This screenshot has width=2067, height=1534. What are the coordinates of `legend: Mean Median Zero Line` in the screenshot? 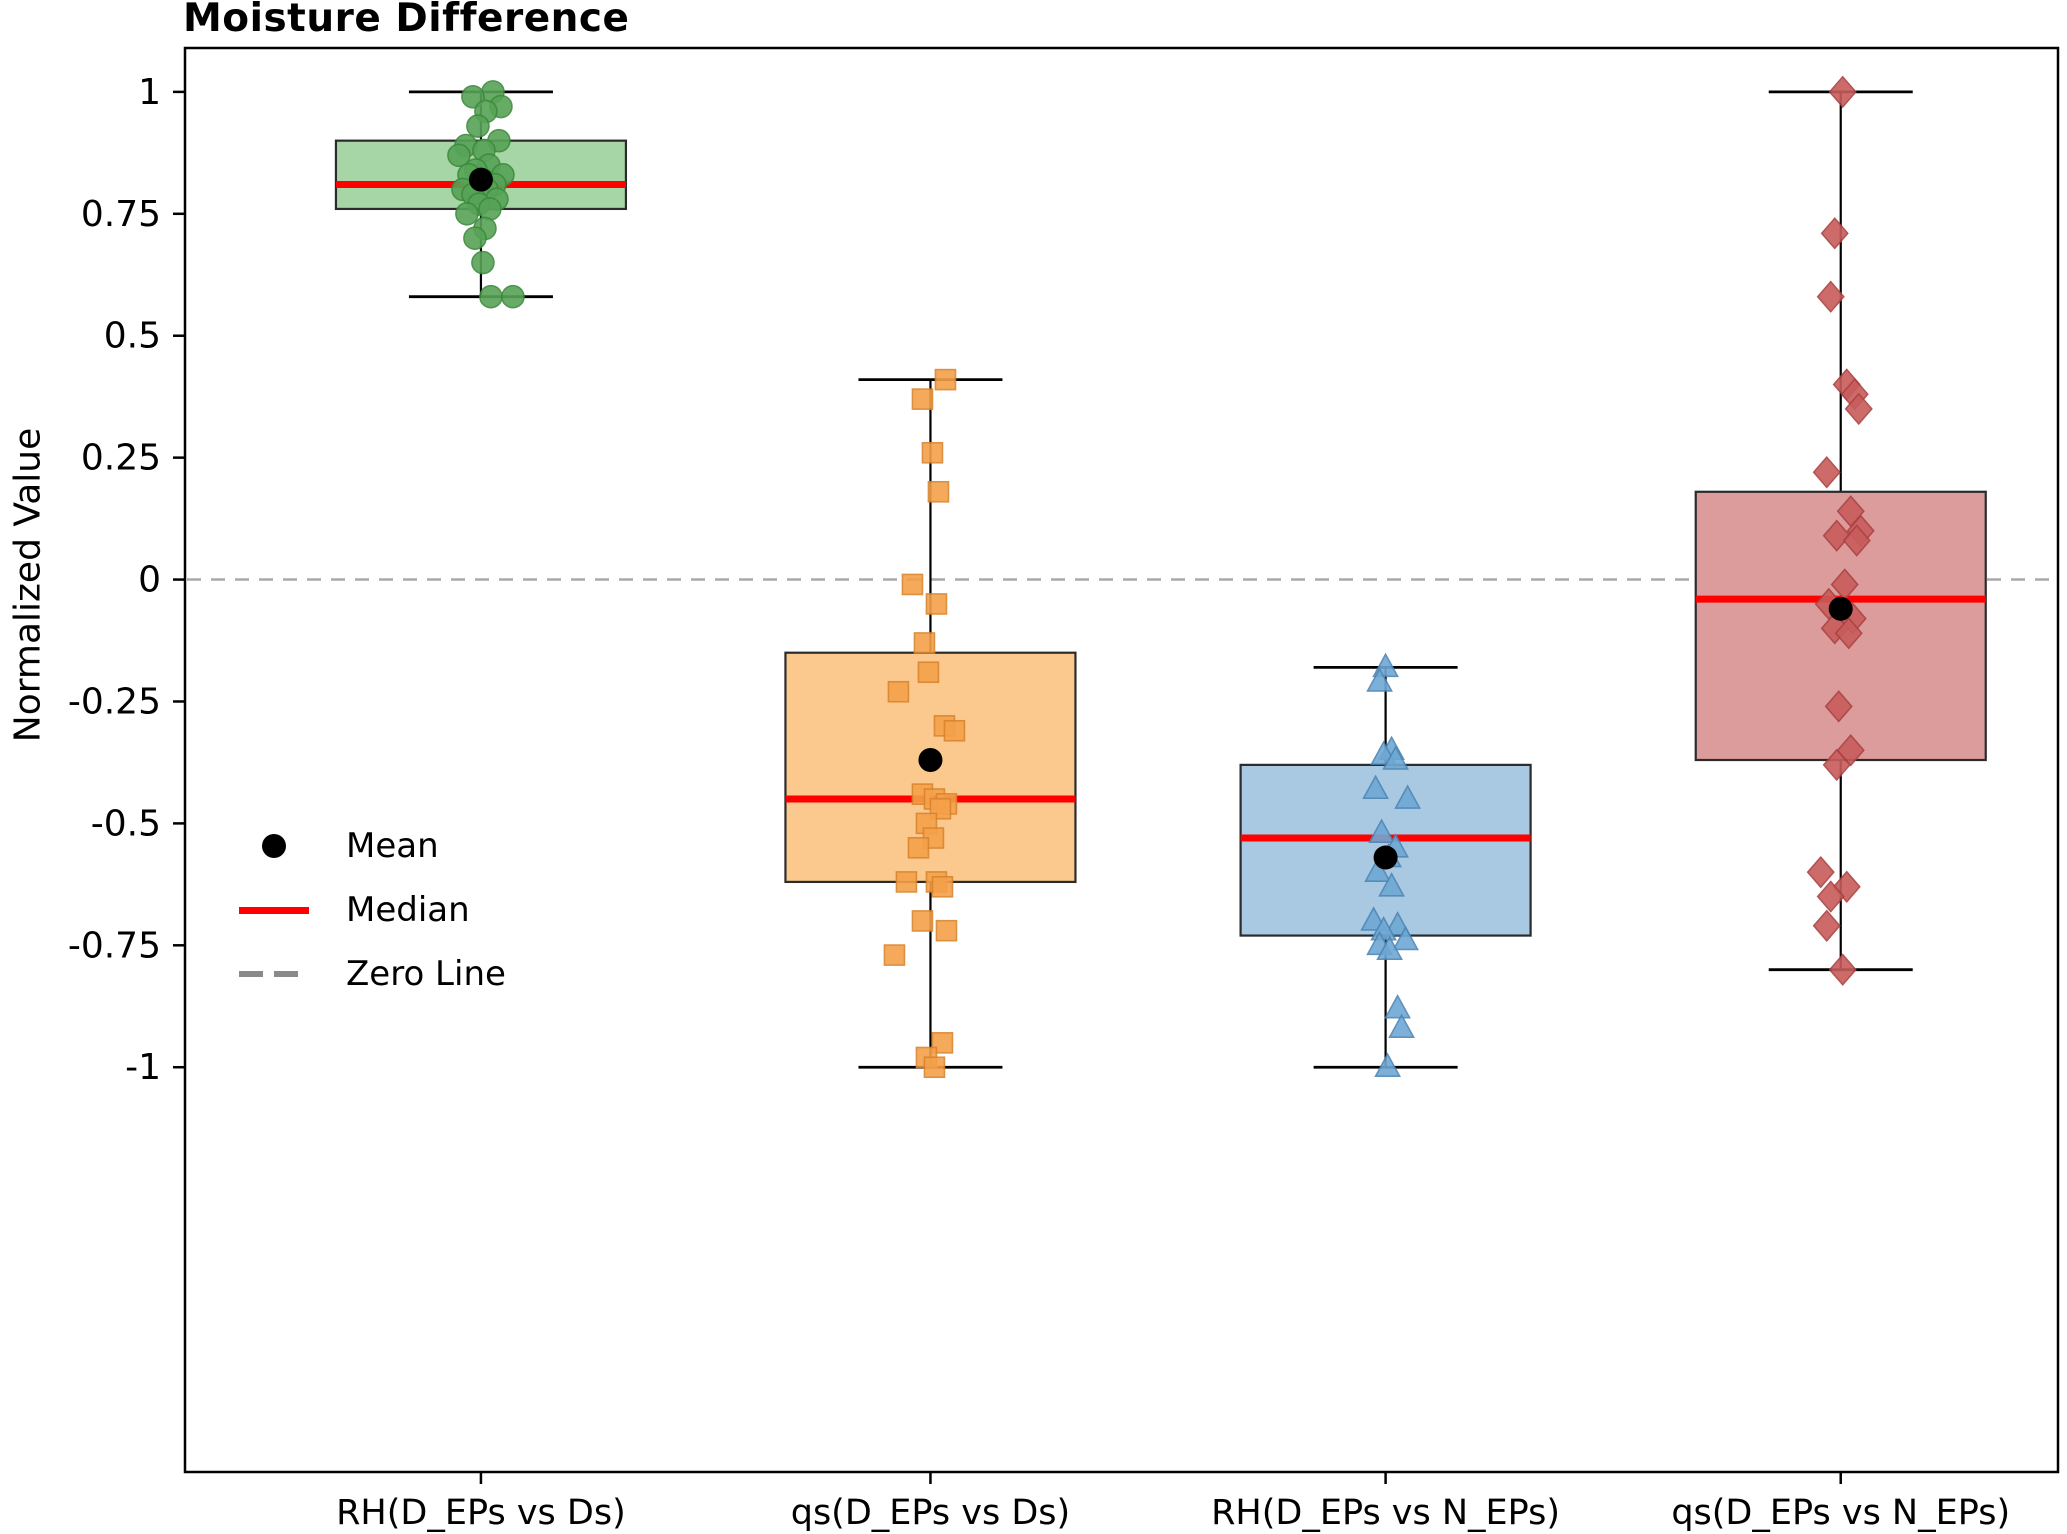 It's located at (367, 910).